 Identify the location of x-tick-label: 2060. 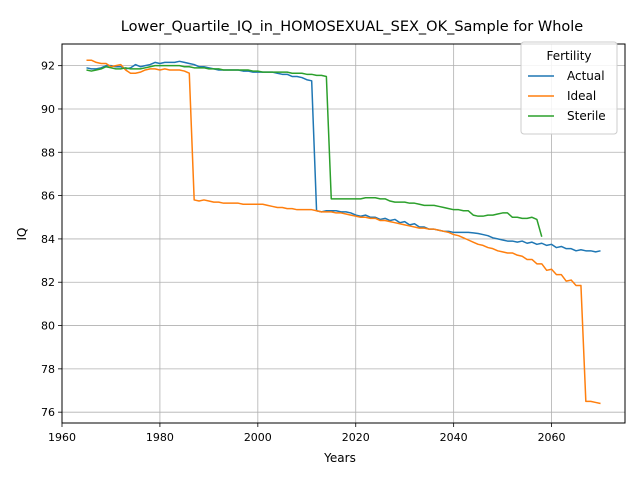
(552, 437).